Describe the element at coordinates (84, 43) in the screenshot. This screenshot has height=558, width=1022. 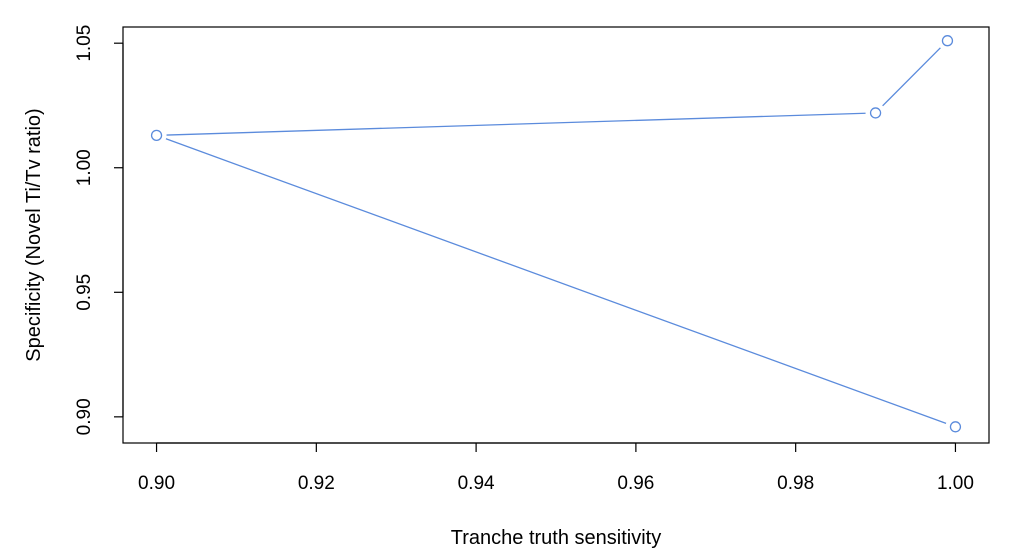
I see `y-tick-label: 1.05` at that location.